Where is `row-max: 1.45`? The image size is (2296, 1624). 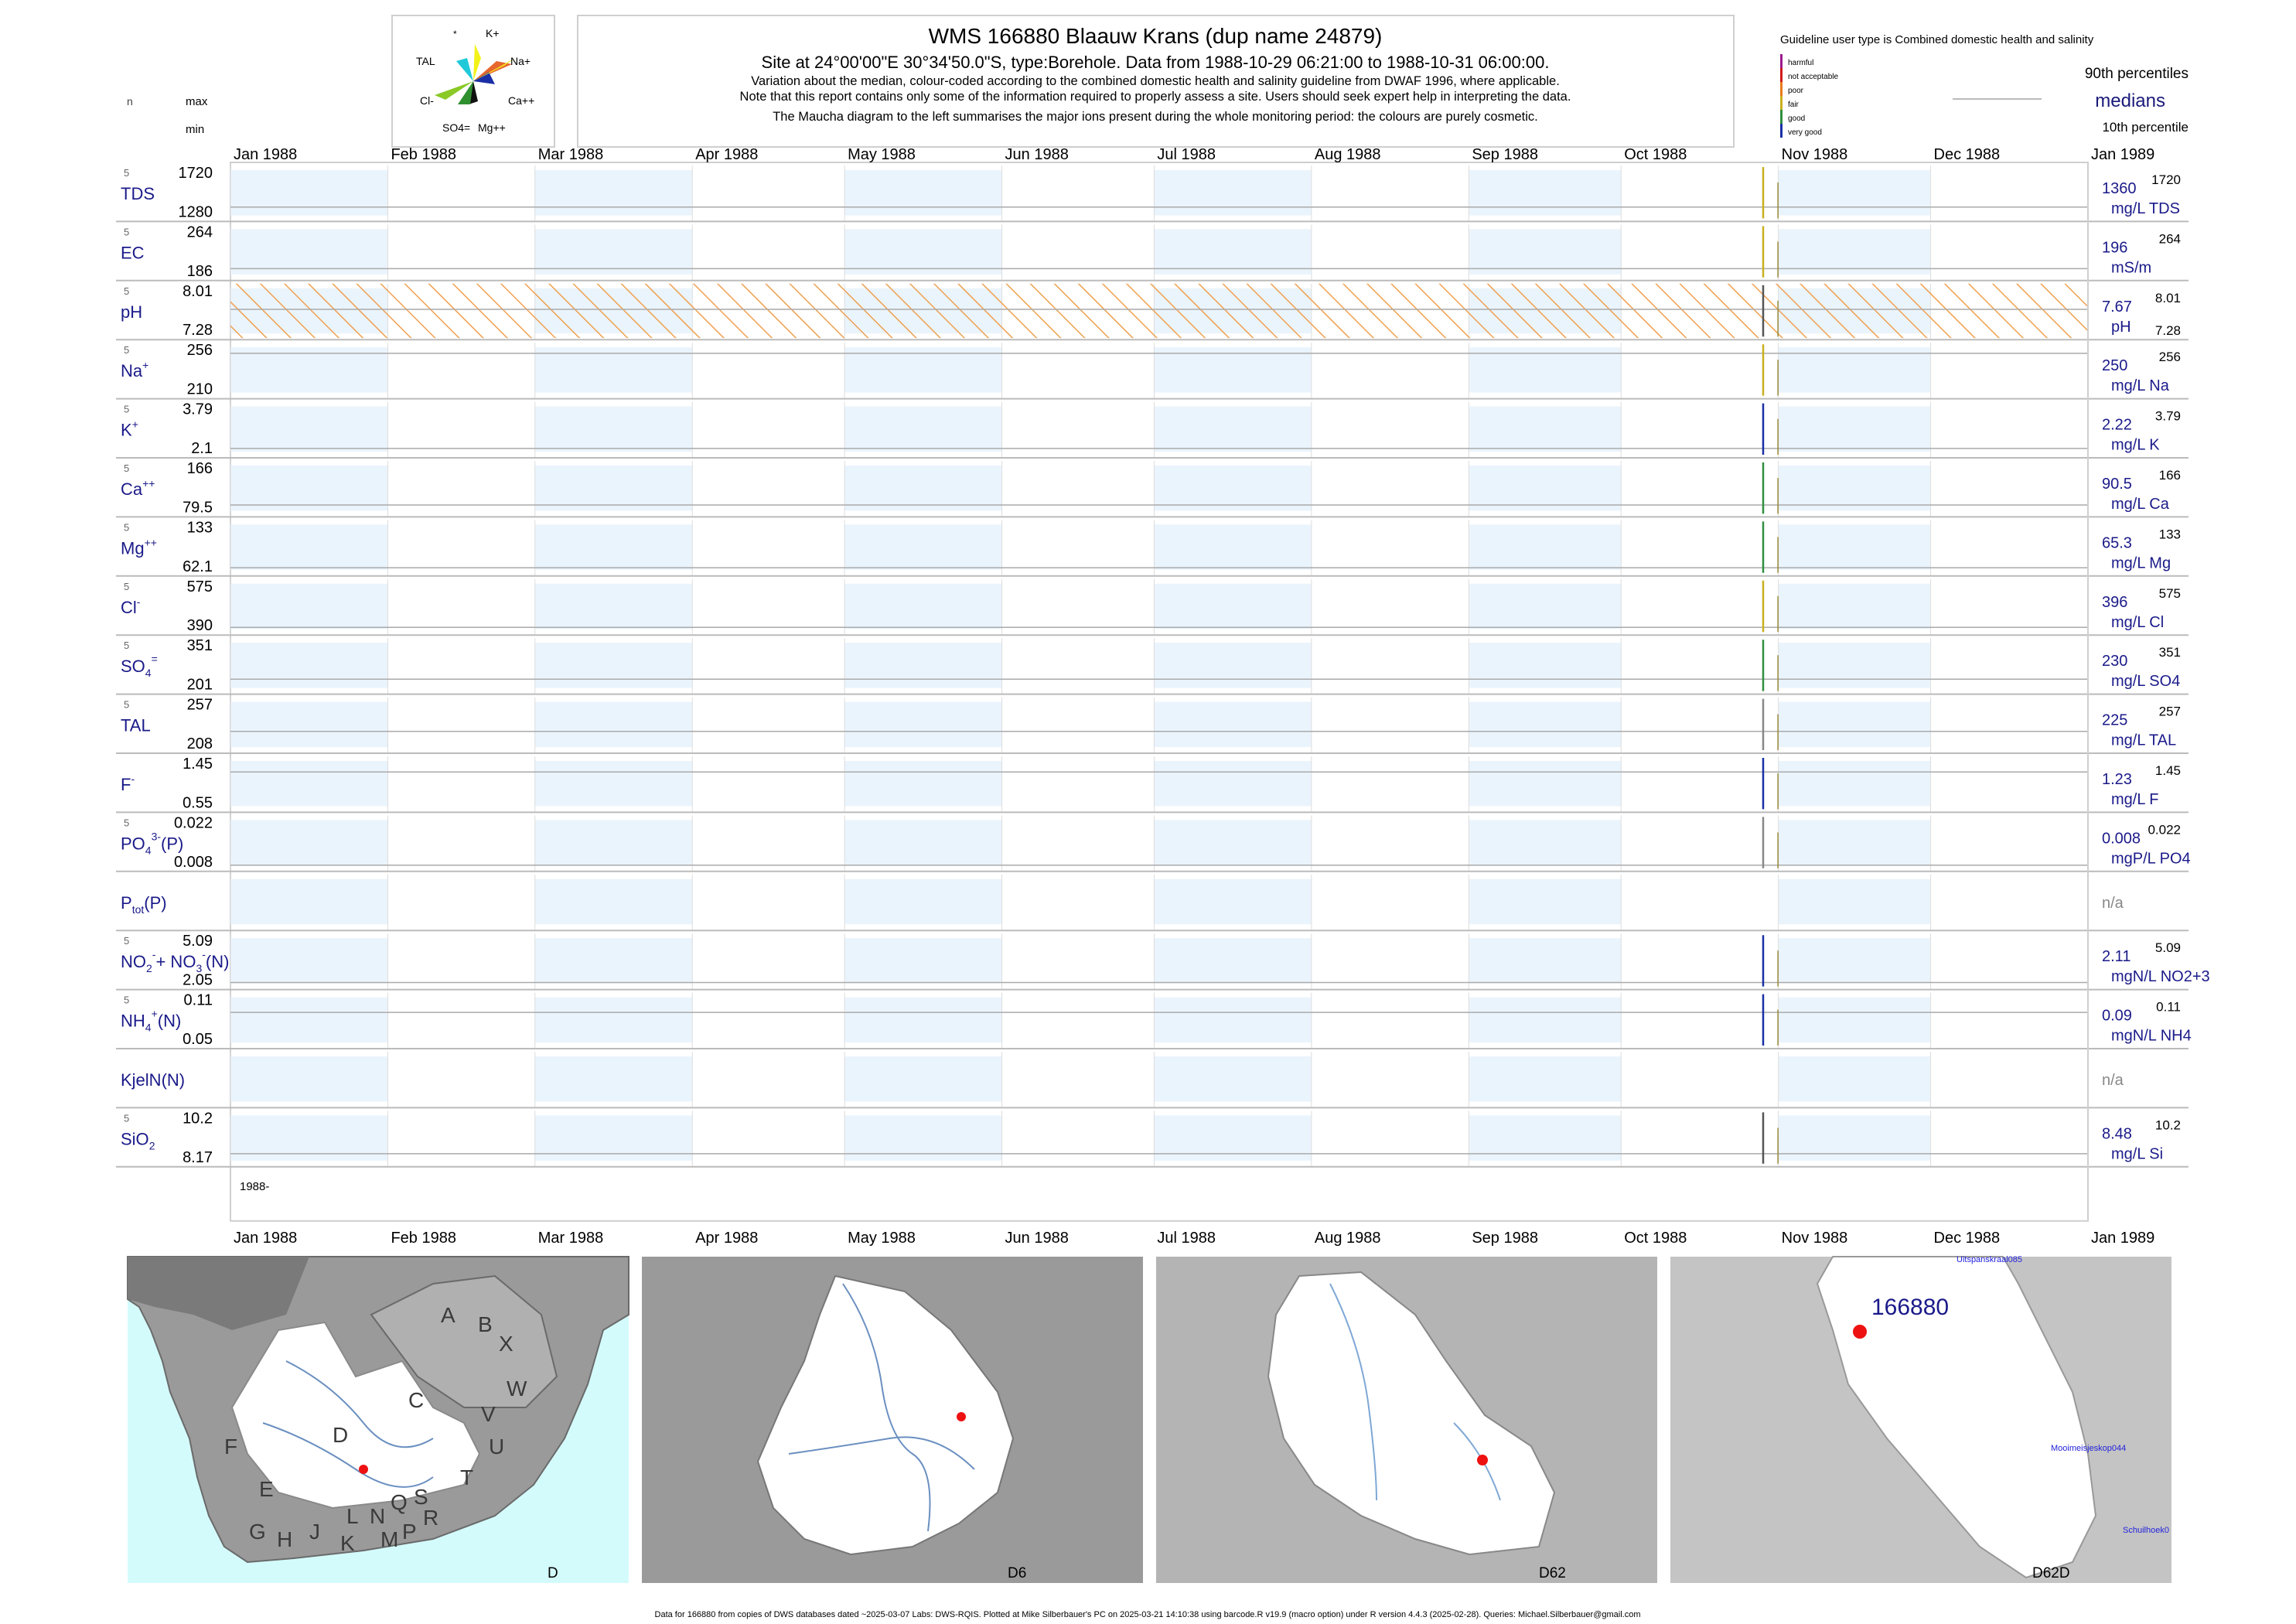
row-max: 1.45 is located at coordinates (198, 764).